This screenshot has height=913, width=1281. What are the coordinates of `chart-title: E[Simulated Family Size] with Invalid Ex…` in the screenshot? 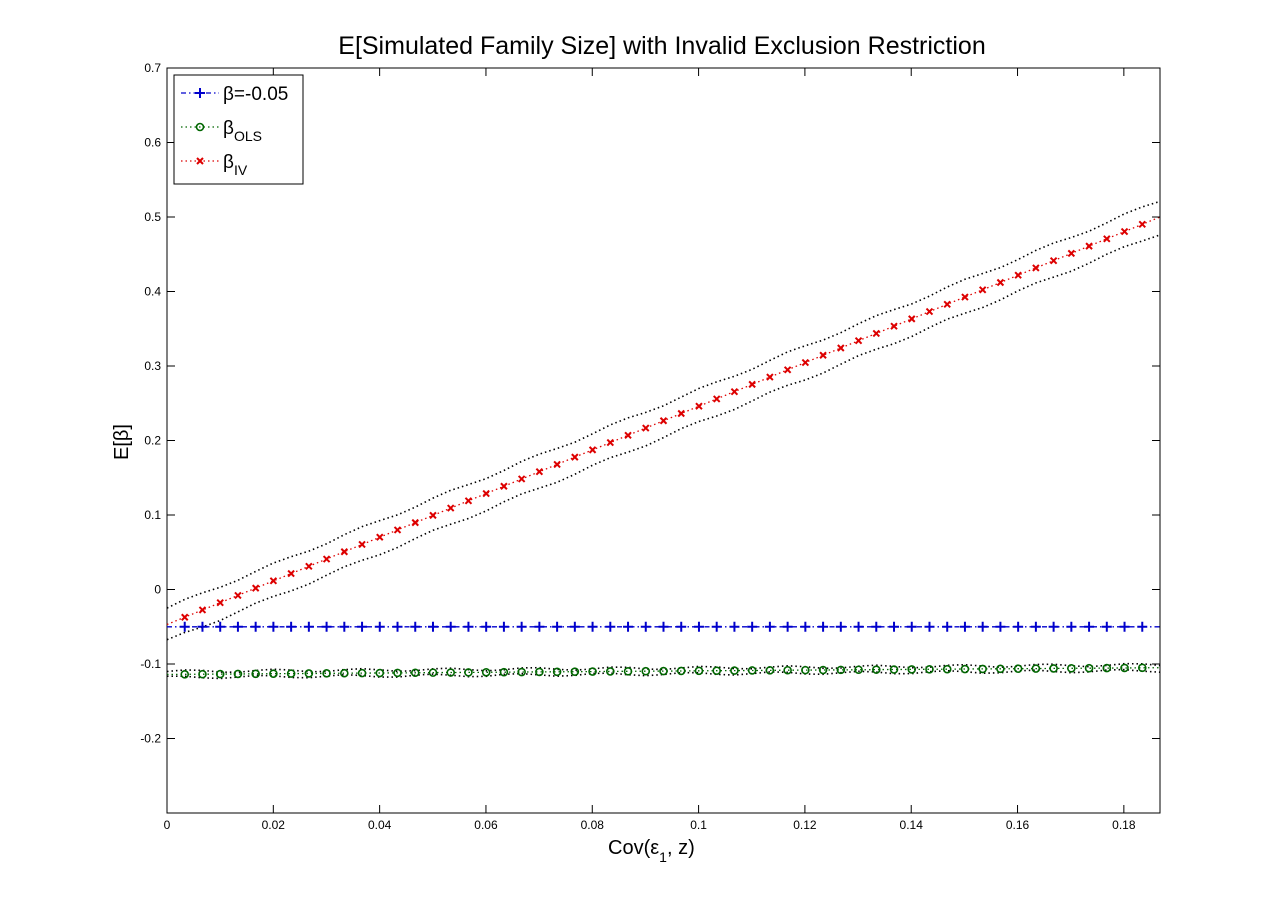 It's located at (661, 46).